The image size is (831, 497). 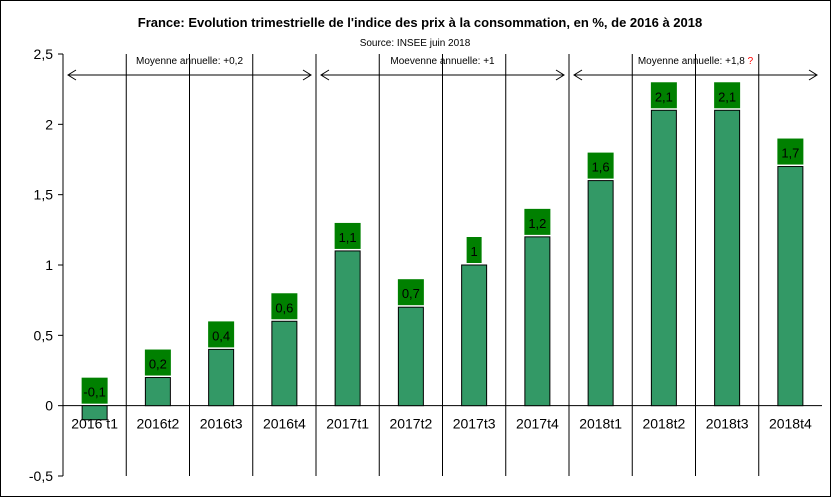 I want to click on x-tick-label: 2017t3, so click(x=474, y=424).